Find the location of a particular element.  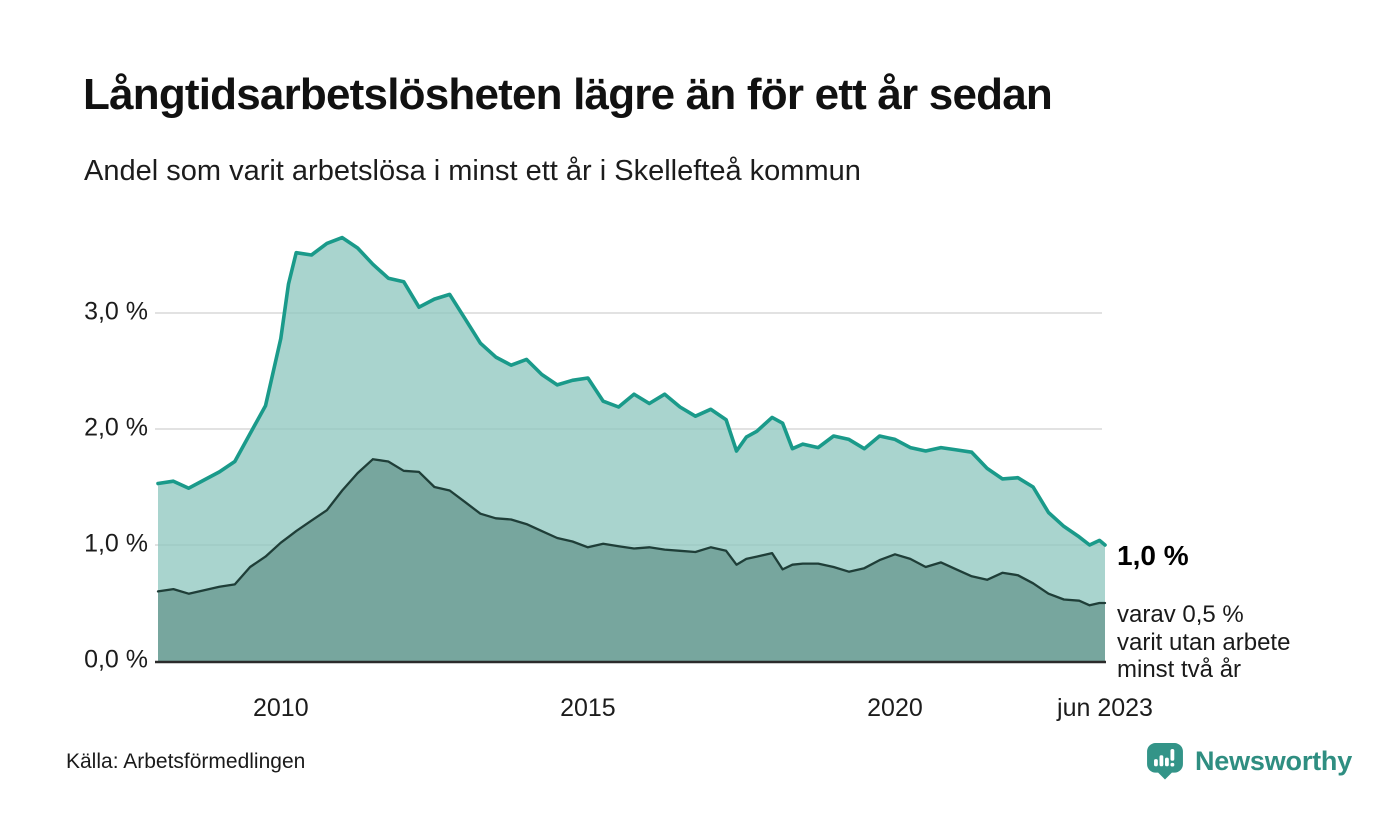

brand-name: Newsworthy is located at coordinates (1274, 760).